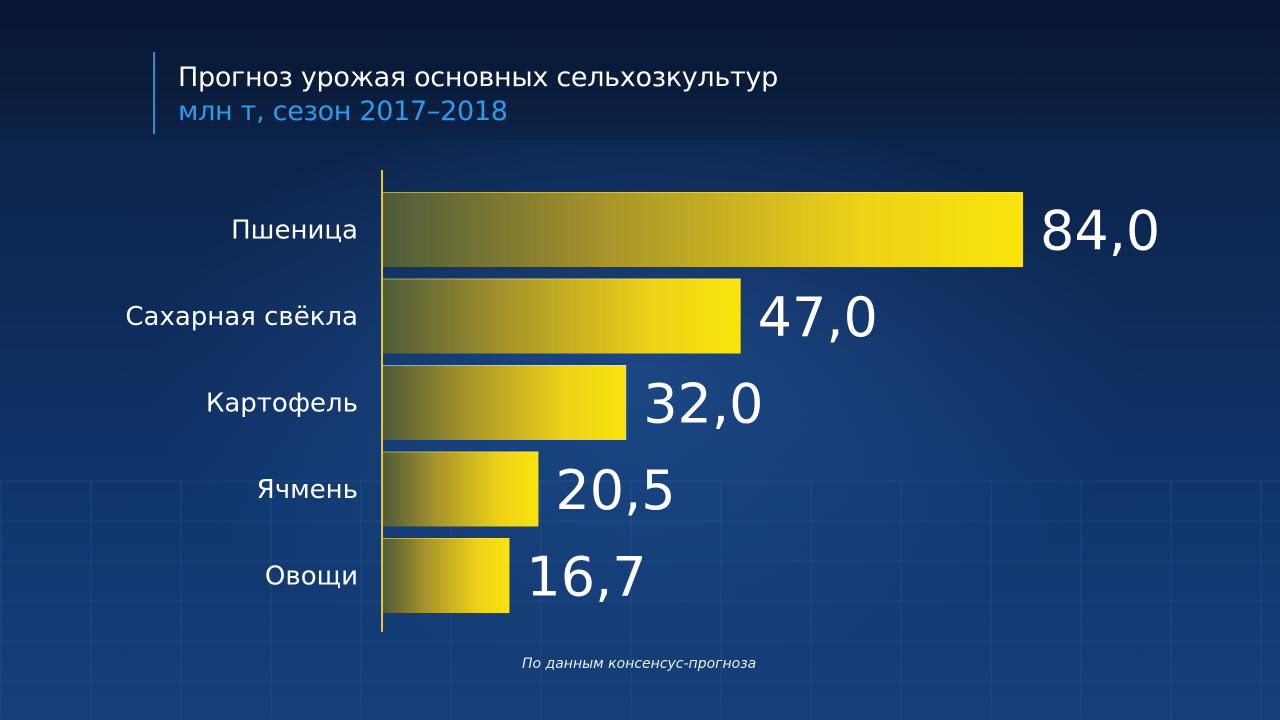 Image resolution: width=1280 pixels, height=720 pixels. I want to click on category-label-1: Сахарная свёкла, so click(241, 317).